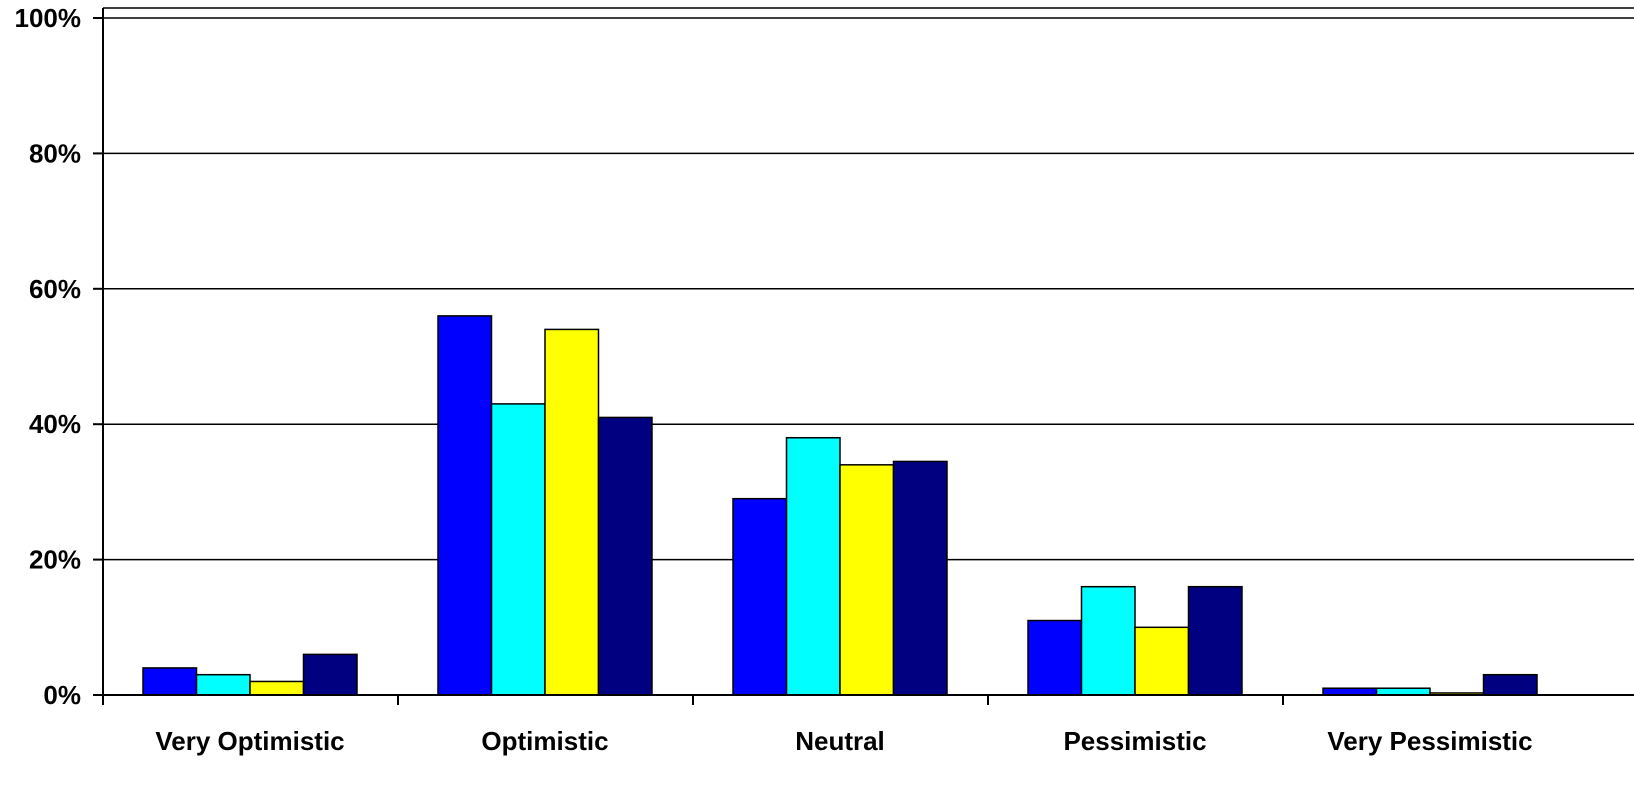  Describe the element at coordinates (1429, 741) in the screenshot. I see `x-category-label: Very Pessimistic` at that location.